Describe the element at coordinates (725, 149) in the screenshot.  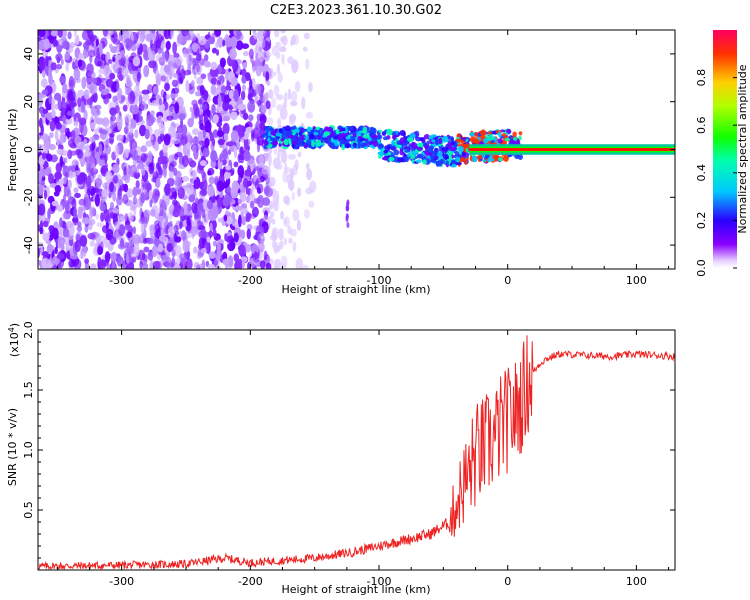
I see `colorbar-gradient` at that location.